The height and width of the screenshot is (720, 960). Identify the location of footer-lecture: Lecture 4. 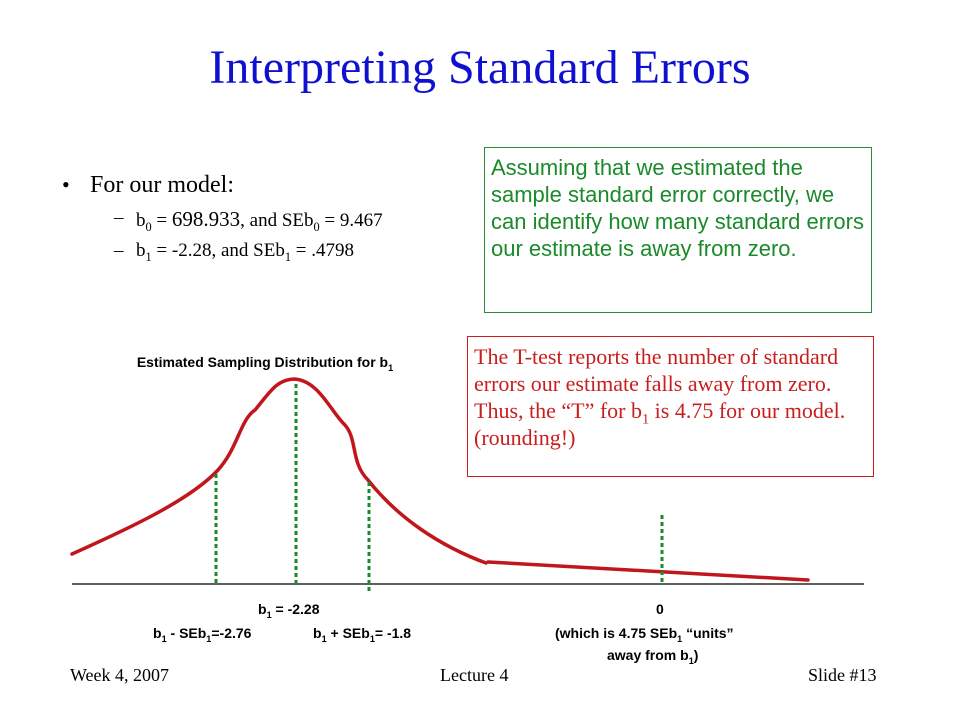
(474, 675).